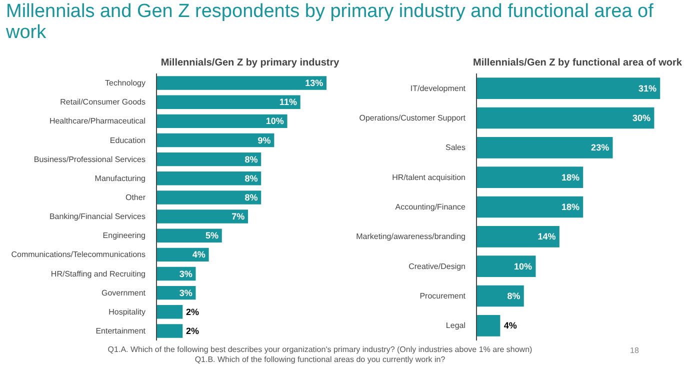  Describe the element at coordinates (127, 311) in the screenshot. I see `y-tick-label: Hospitality` at that location.